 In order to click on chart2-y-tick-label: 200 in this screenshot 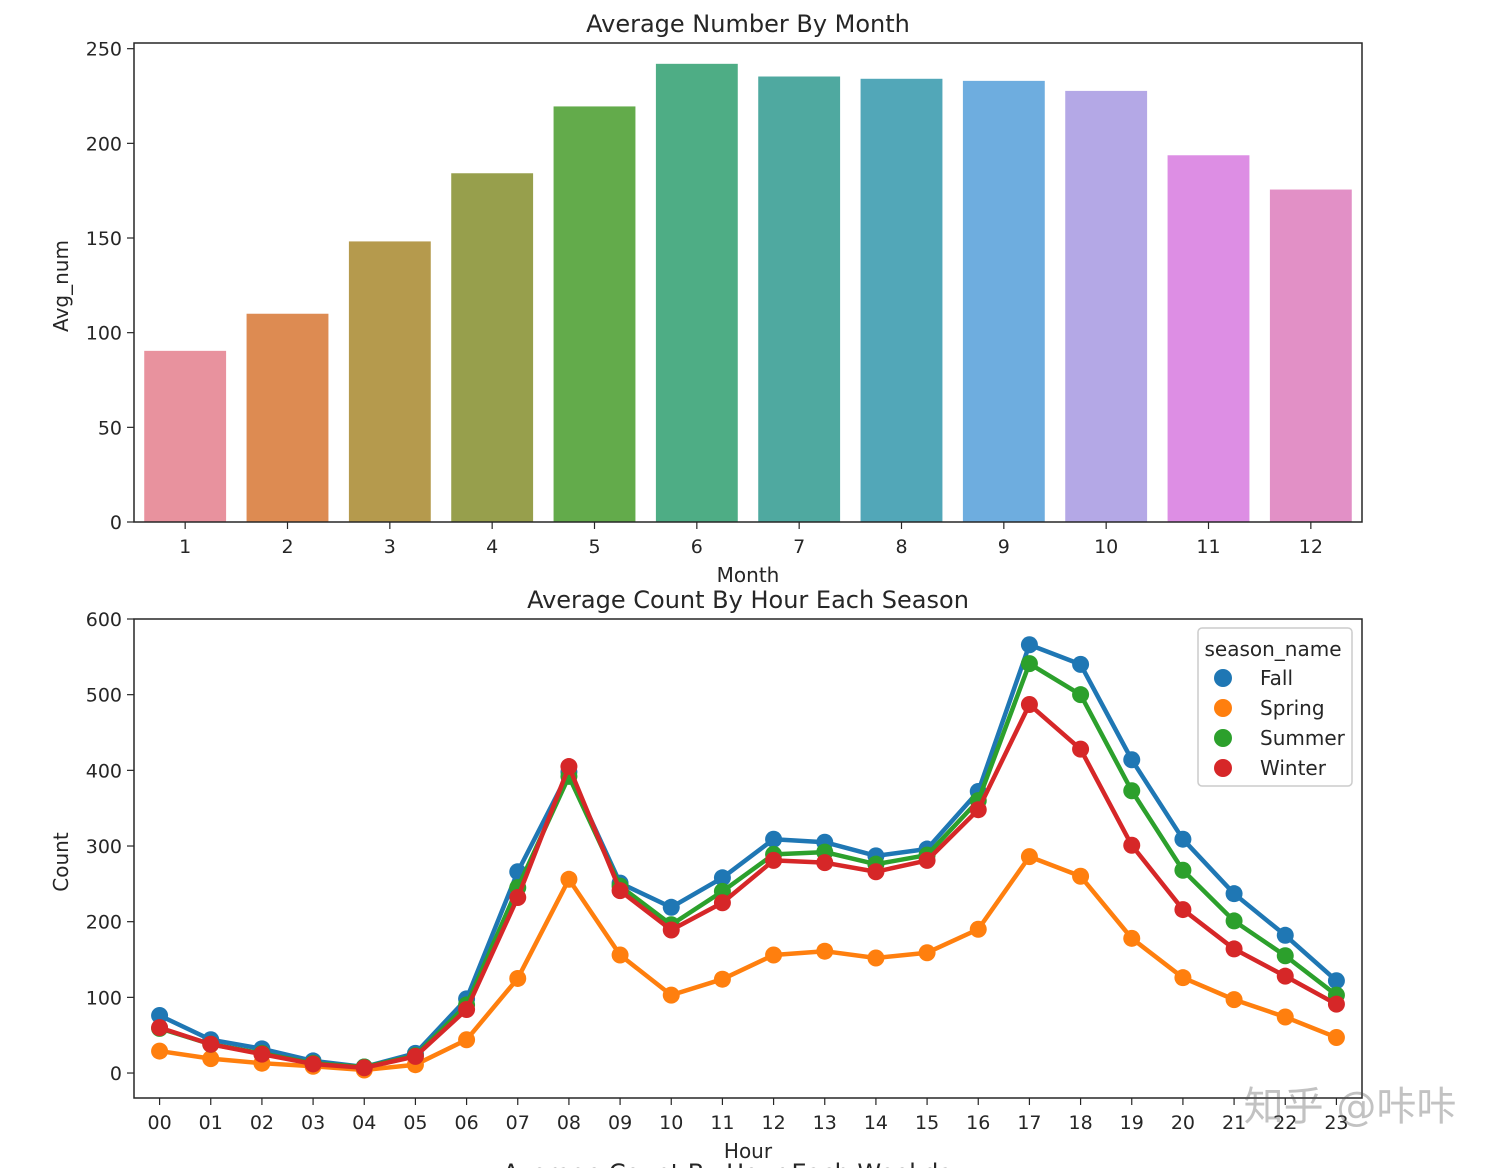, I will do `click(104, 923)`.